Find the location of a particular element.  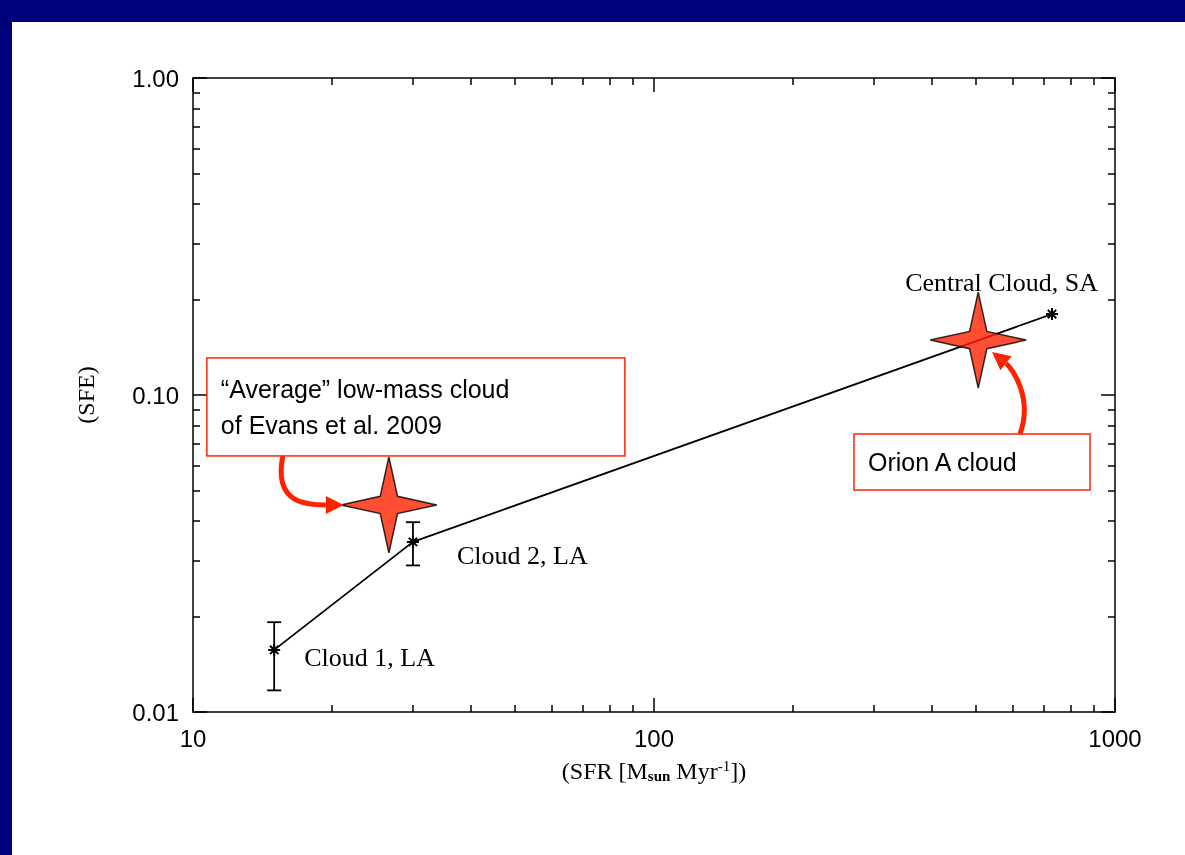

x-tick-label: 10 is located at coordinates (193, 738).